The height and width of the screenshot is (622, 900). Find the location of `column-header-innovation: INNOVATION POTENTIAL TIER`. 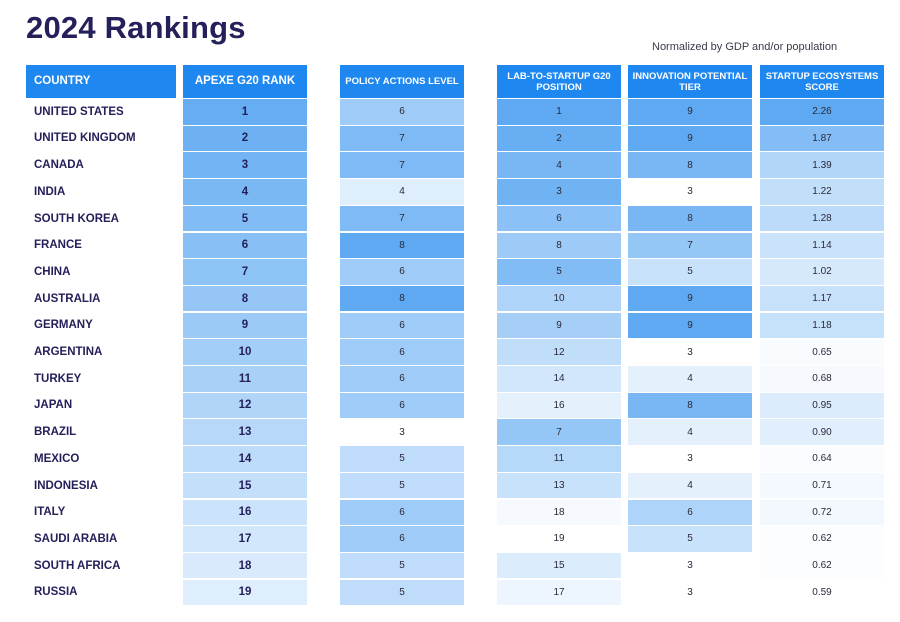

column-header-innovation: INNOVATION POTENTIAL TIER is located at coordinates (690, 81).